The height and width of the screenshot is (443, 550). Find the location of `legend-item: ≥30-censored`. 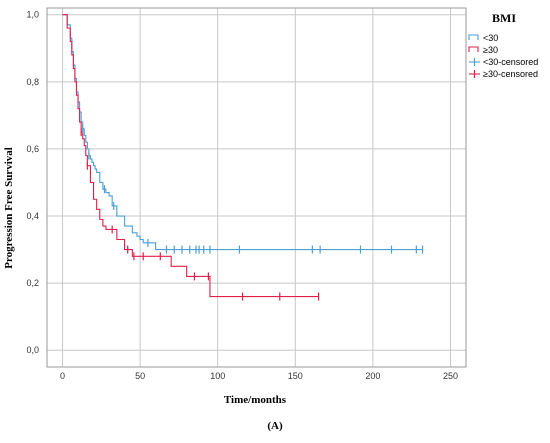

legend-item: ≥30-censored is located at coordinates (503, 74).